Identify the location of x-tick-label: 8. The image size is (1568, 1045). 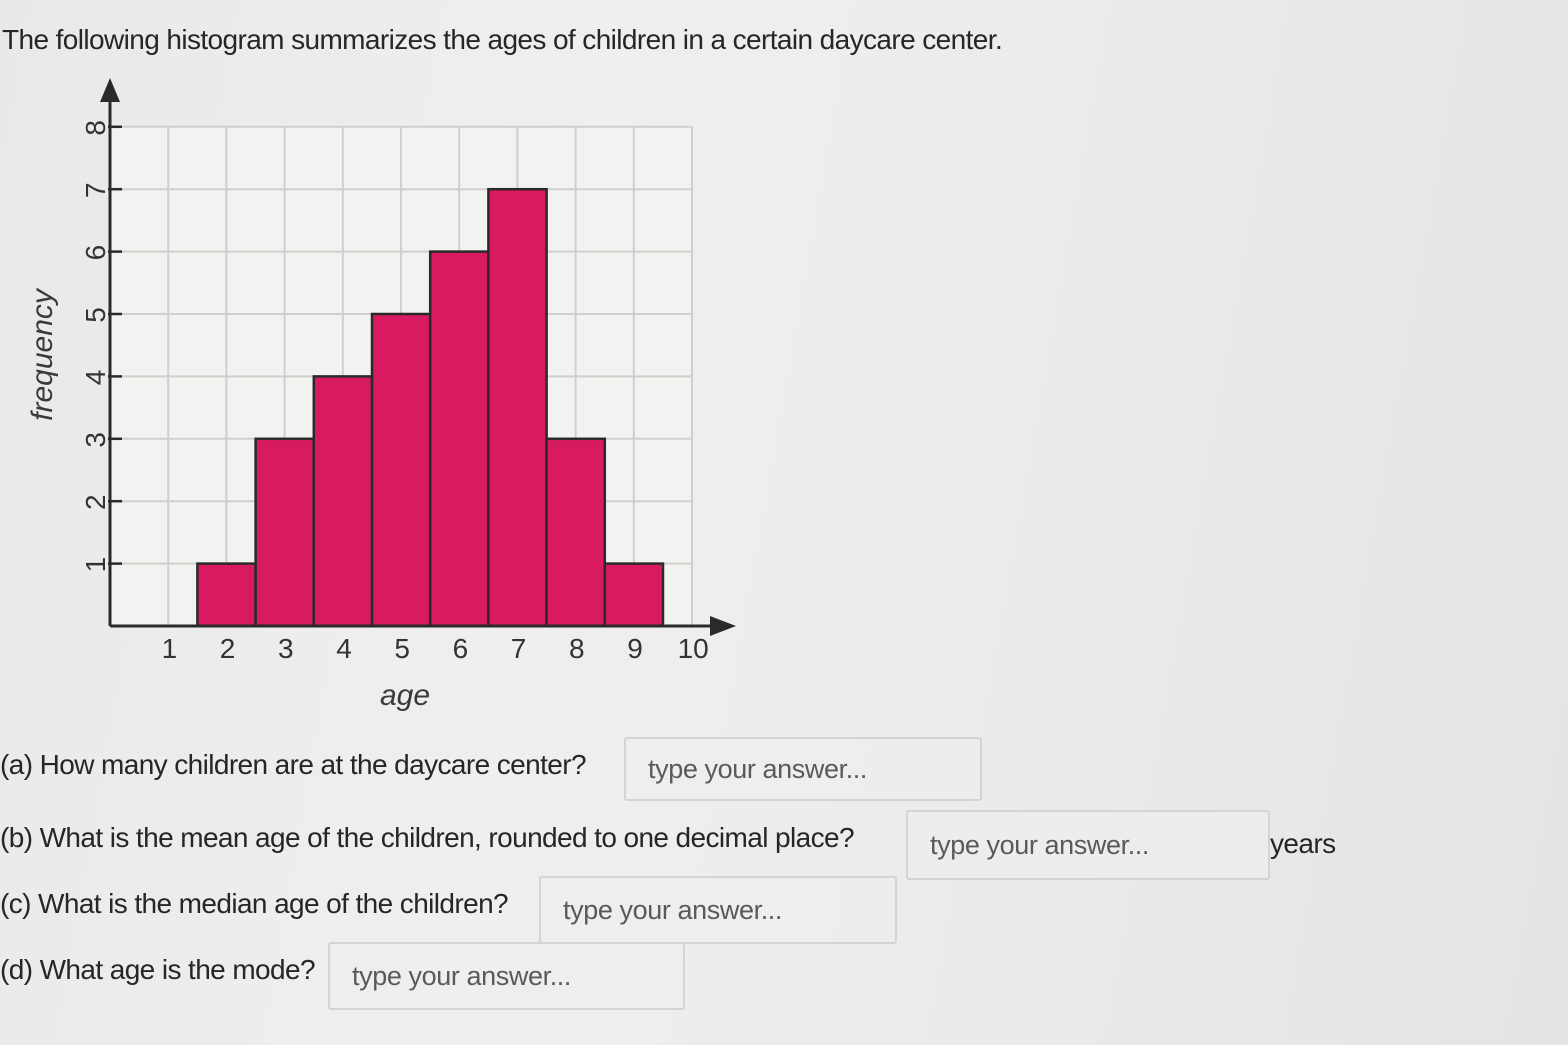
(577, 648).